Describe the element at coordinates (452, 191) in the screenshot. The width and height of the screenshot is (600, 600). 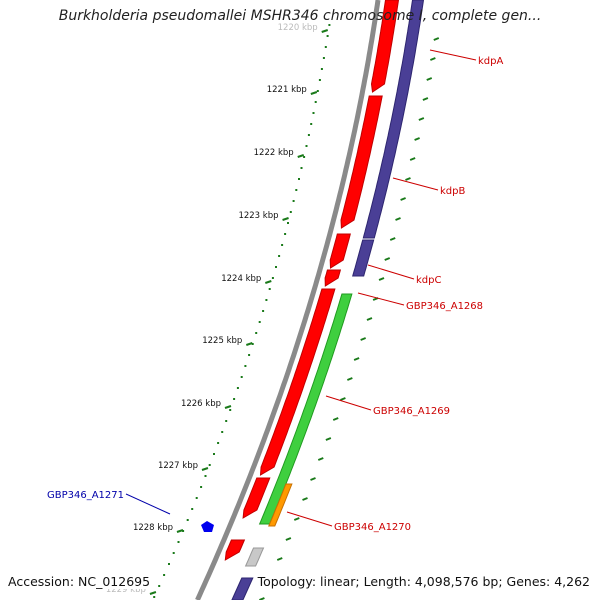
I see `label-kdpB: kdpB` at that location.